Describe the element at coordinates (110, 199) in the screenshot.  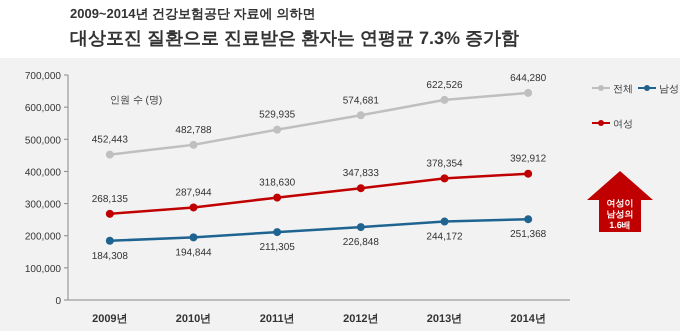
I see `data-label: 268,135` at that location.